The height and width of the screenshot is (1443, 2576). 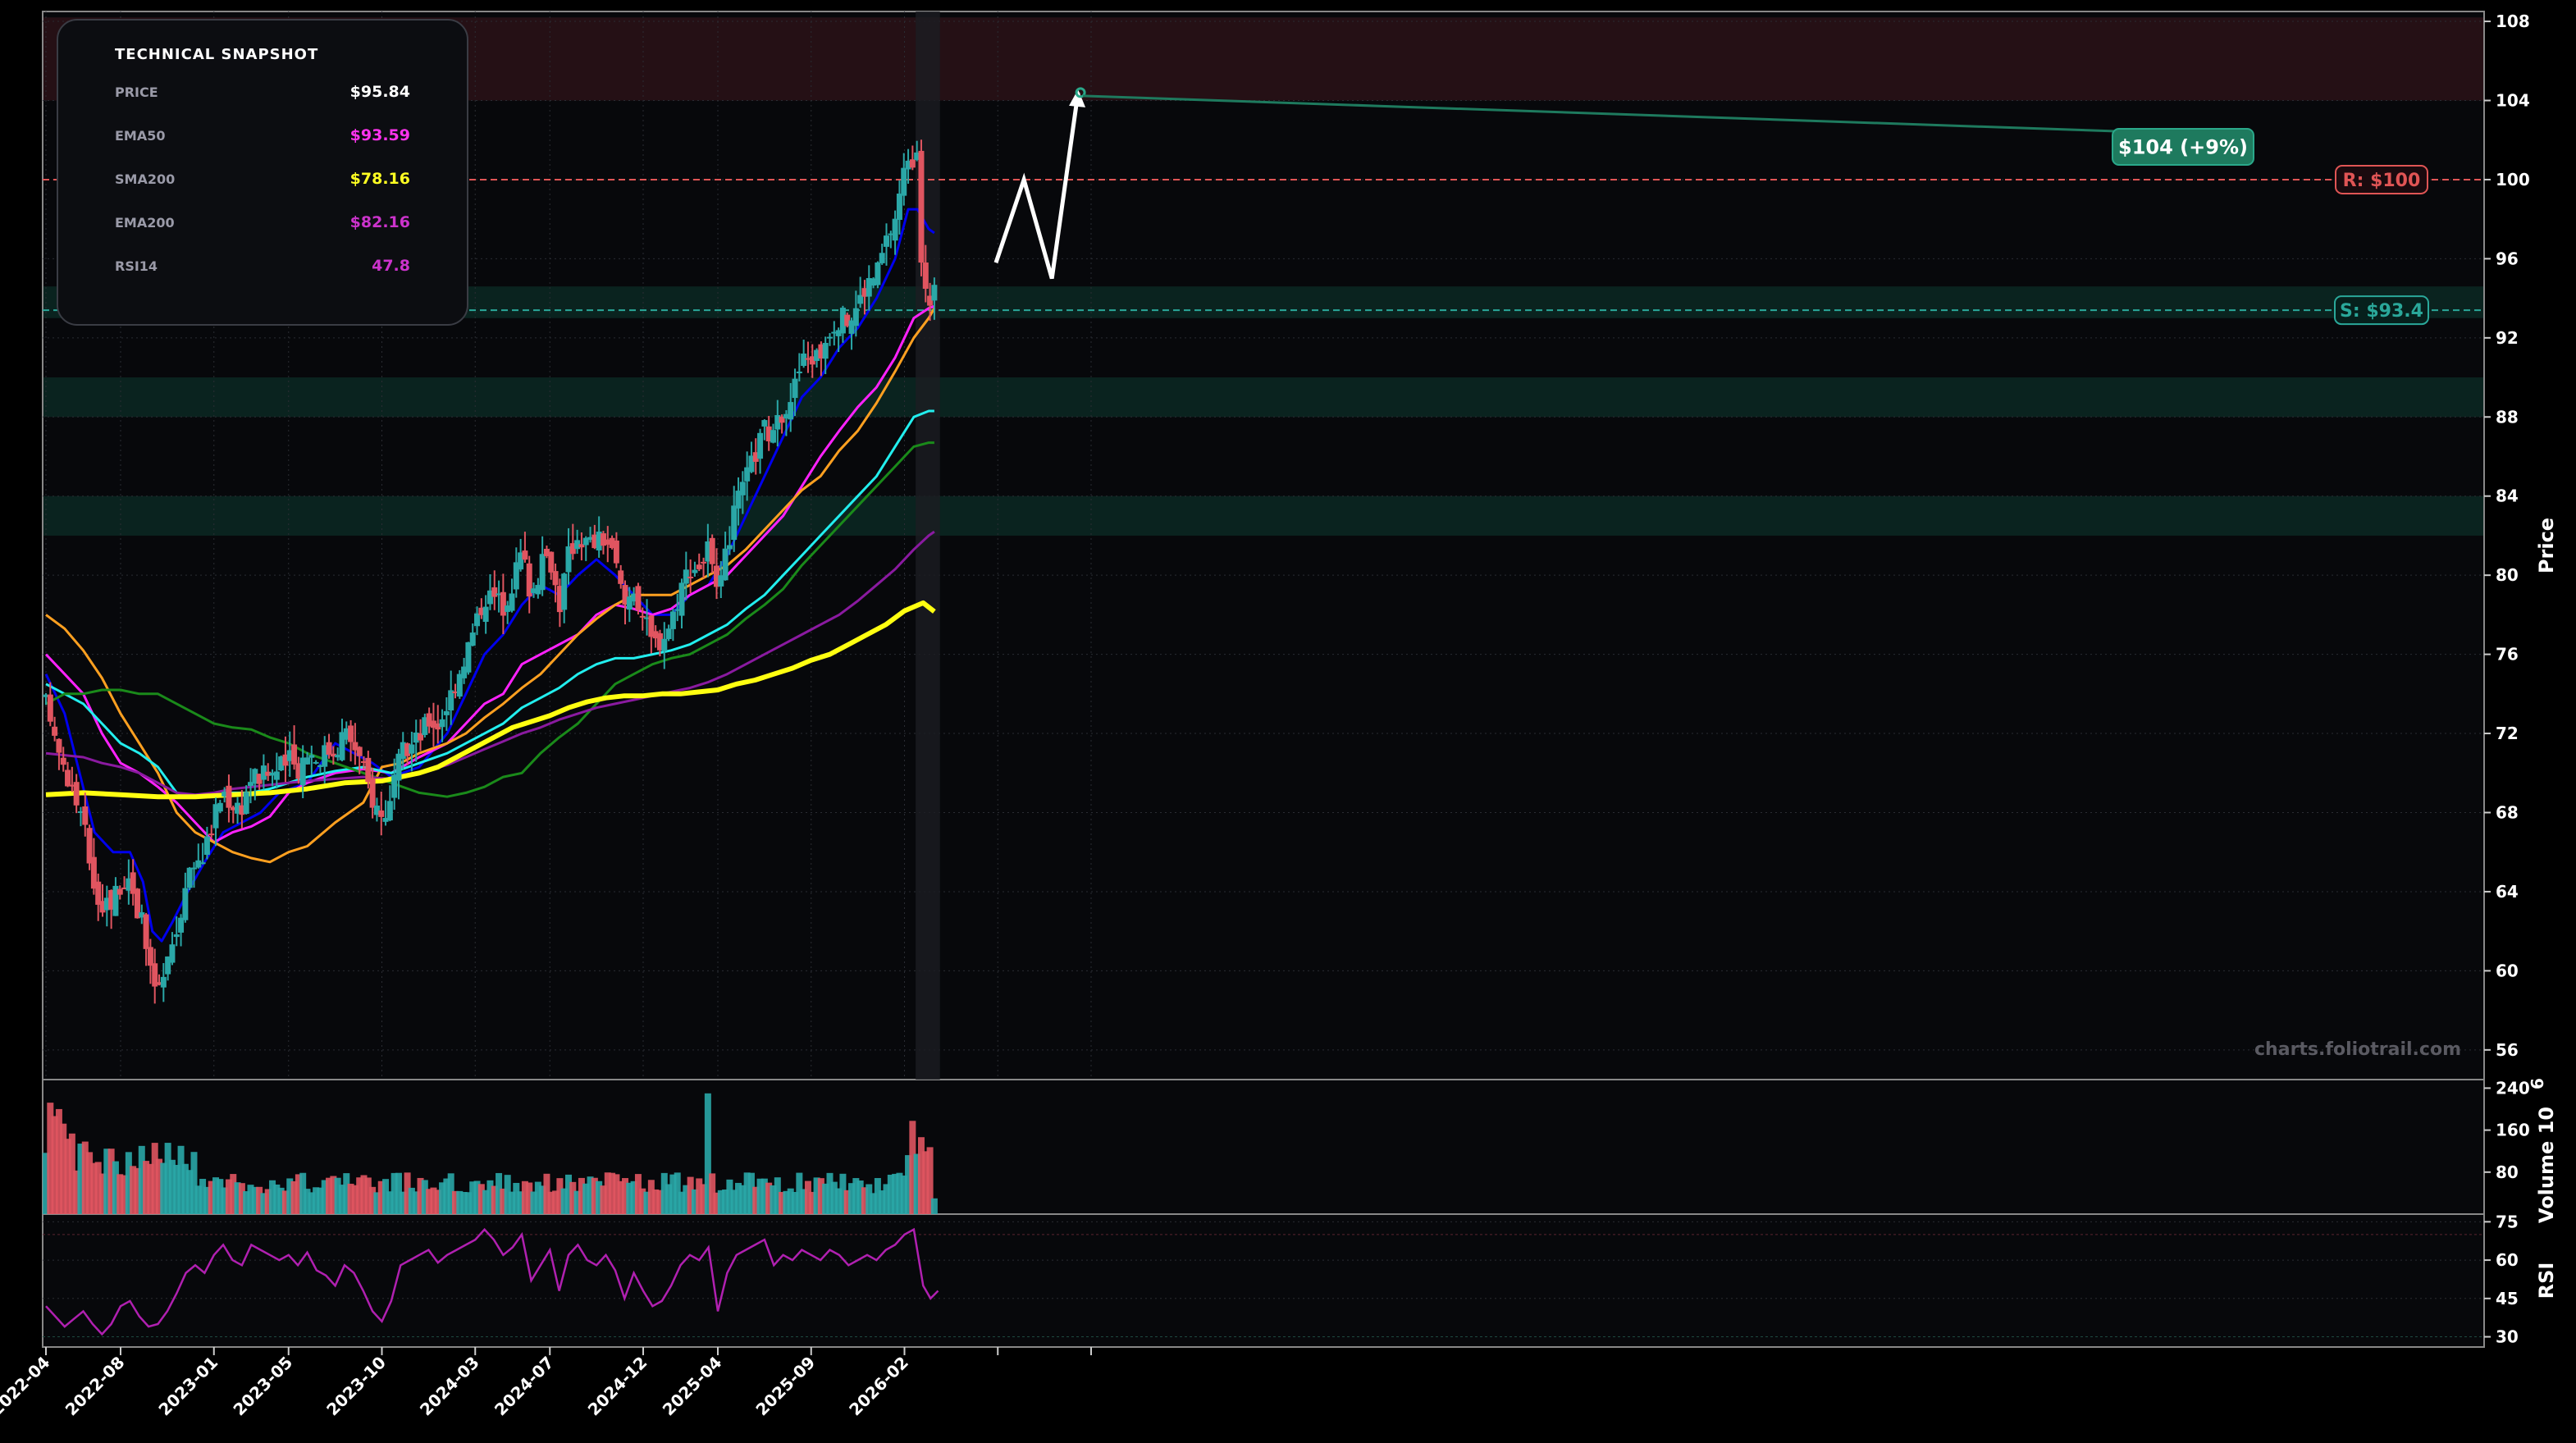 What do you see at coordinates (491, 585) in the screenshot?
I see `ema26-line` at bounding box center [491, 585].